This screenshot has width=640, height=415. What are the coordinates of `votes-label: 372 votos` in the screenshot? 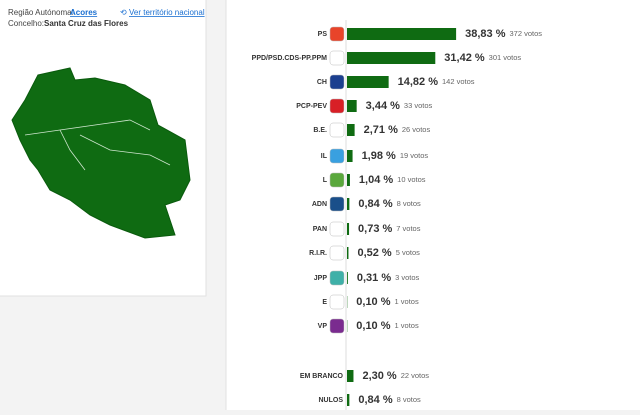 It's located at (525, 33).